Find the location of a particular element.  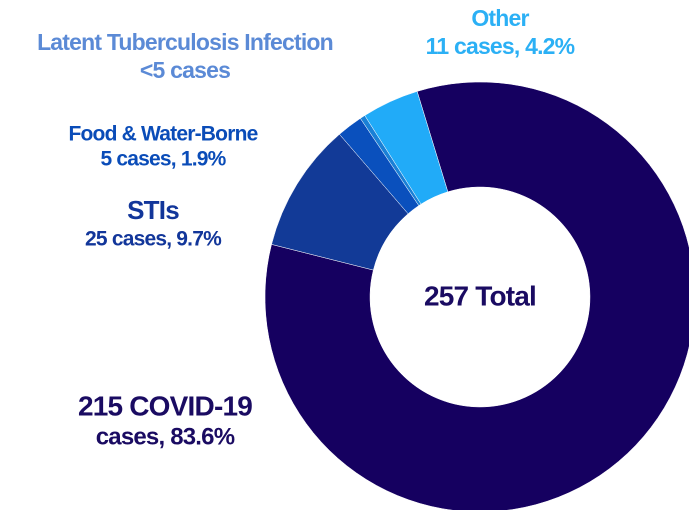

segment-value-label: 25 cases, 9.7% is located at coordinates (153, 239).